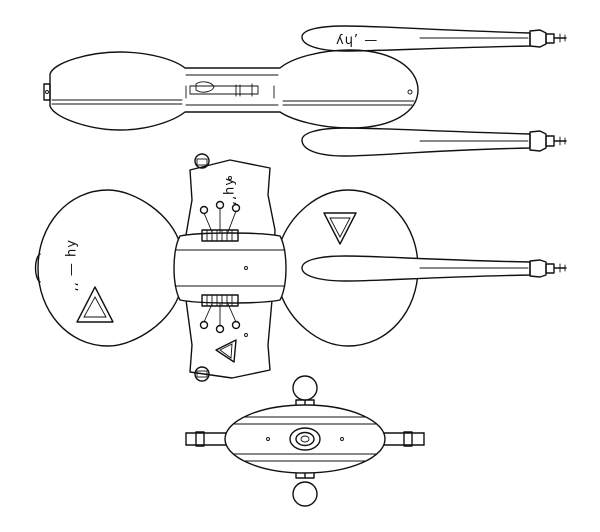  Describe the element at coordinates (305, 388) in the screenshot. I see `front-upper-nacelle` at that location.